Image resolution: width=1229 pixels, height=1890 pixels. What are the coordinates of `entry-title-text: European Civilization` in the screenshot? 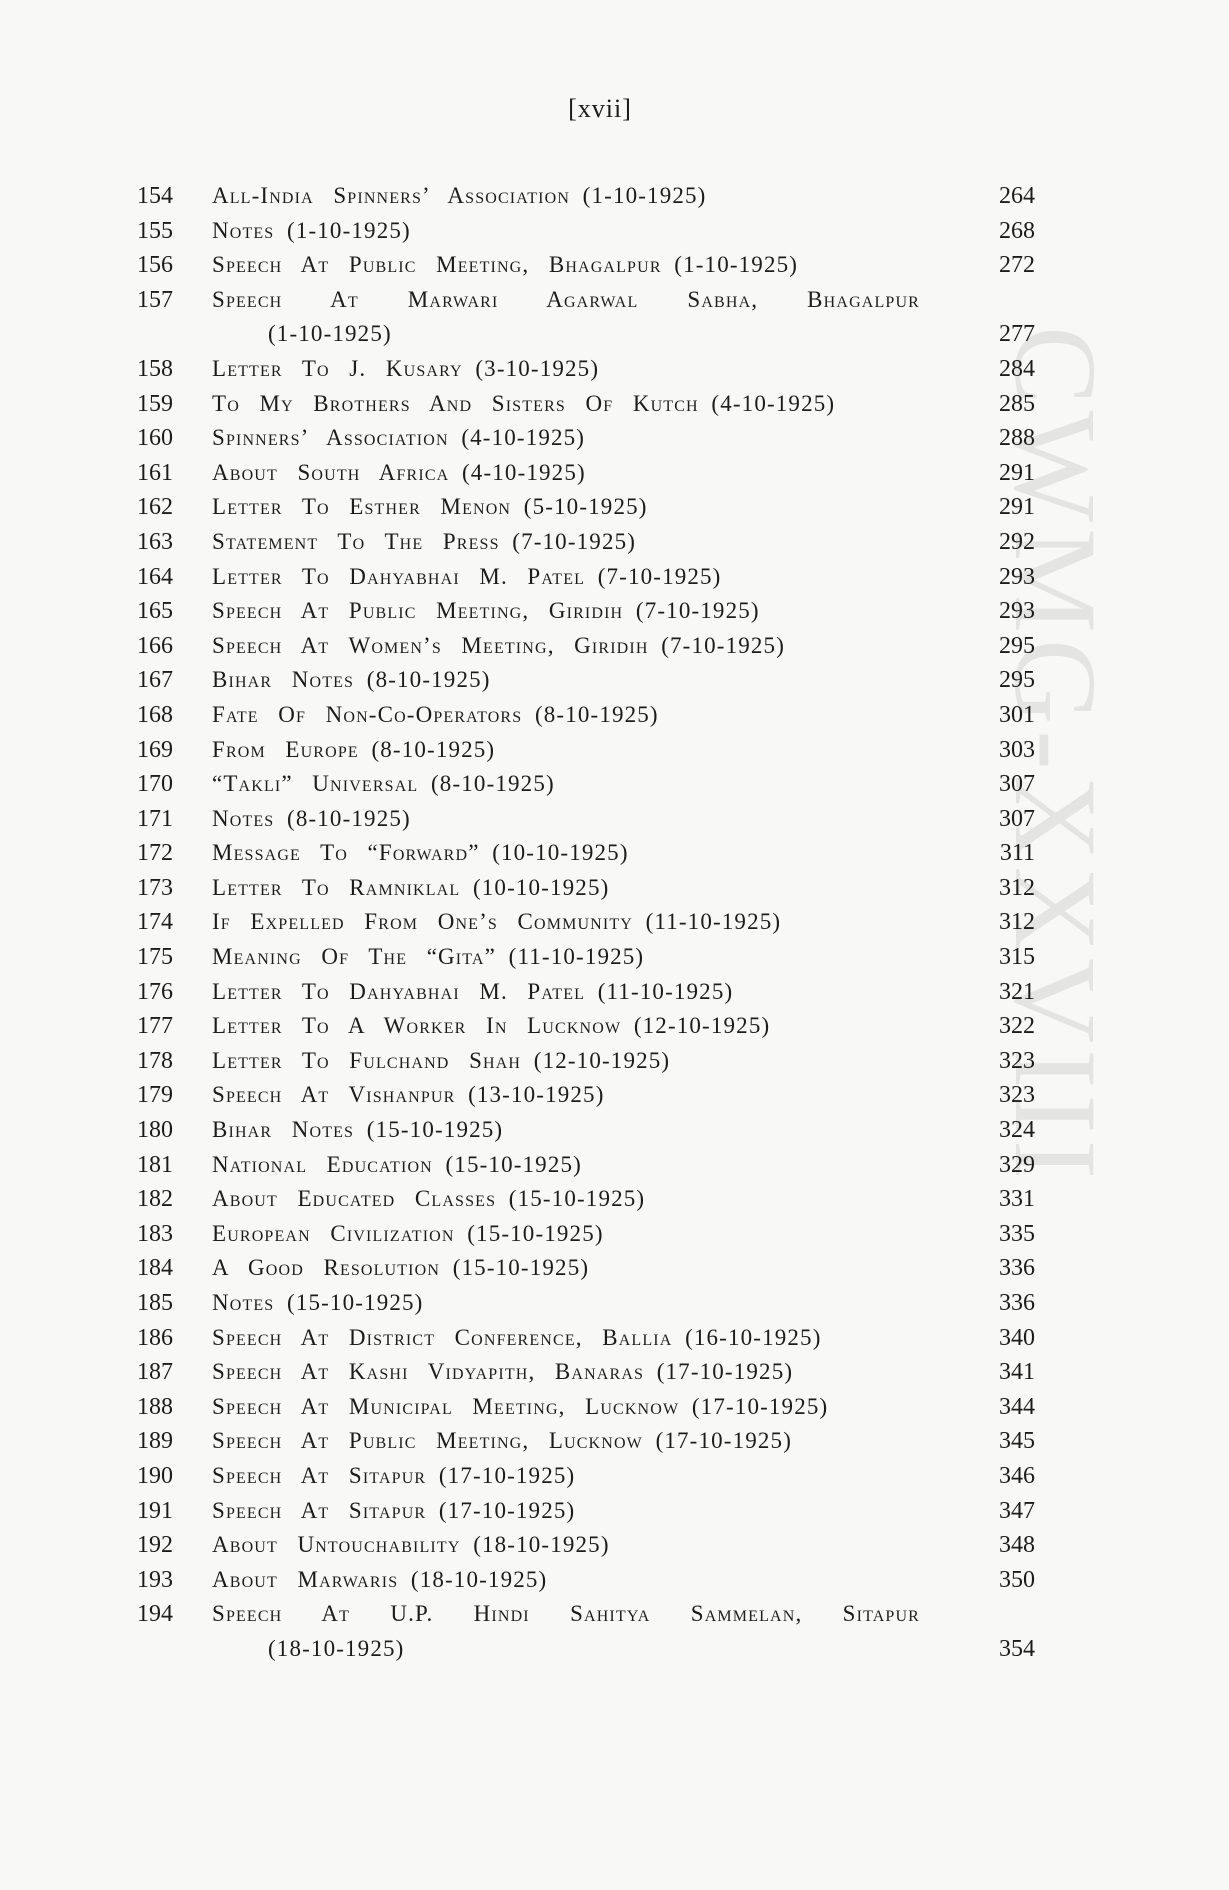 It's located at (333, 1233).